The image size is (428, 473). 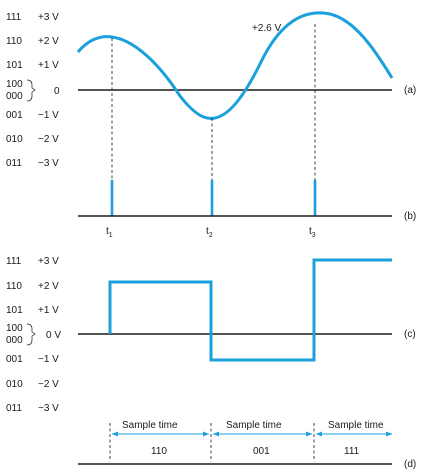 I want to click on quantized-waveform, so click(x=250, y=310).